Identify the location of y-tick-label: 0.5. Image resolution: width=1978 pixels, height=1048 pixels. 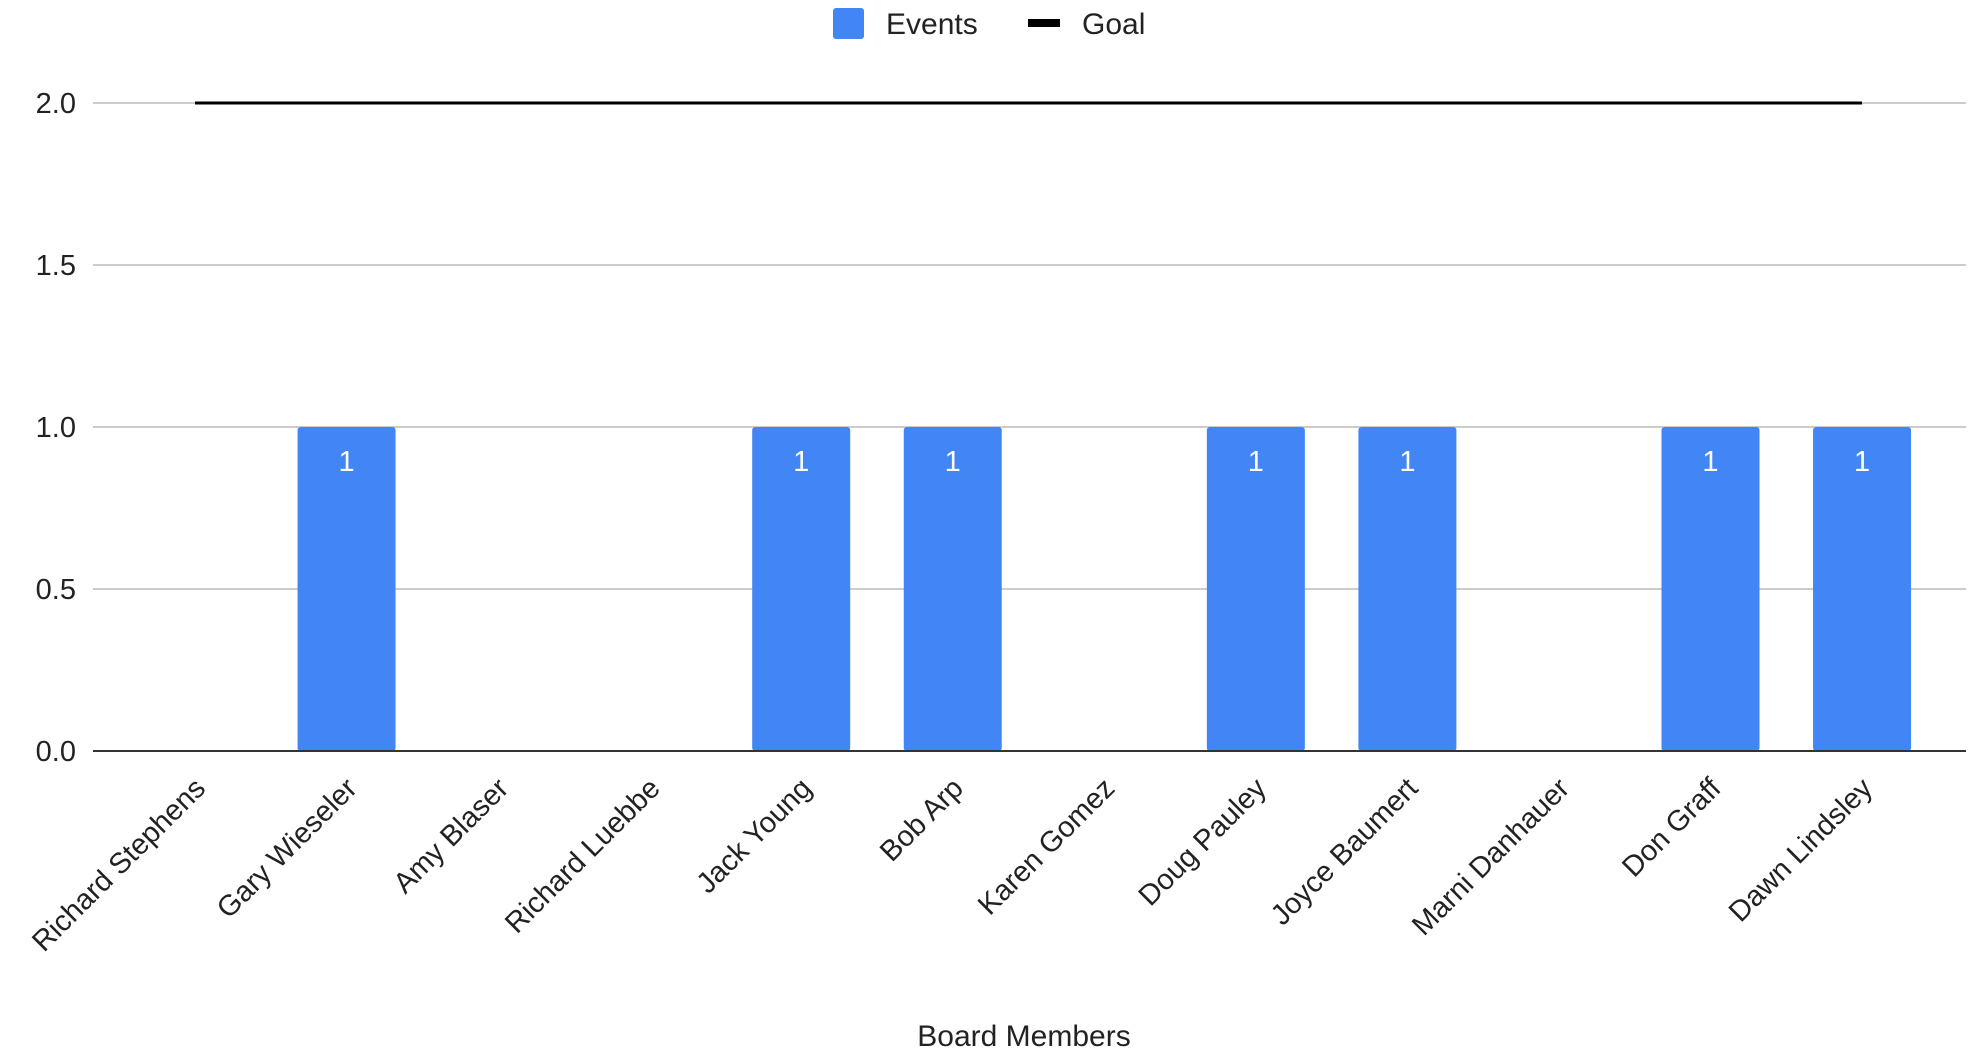
(56, 590).